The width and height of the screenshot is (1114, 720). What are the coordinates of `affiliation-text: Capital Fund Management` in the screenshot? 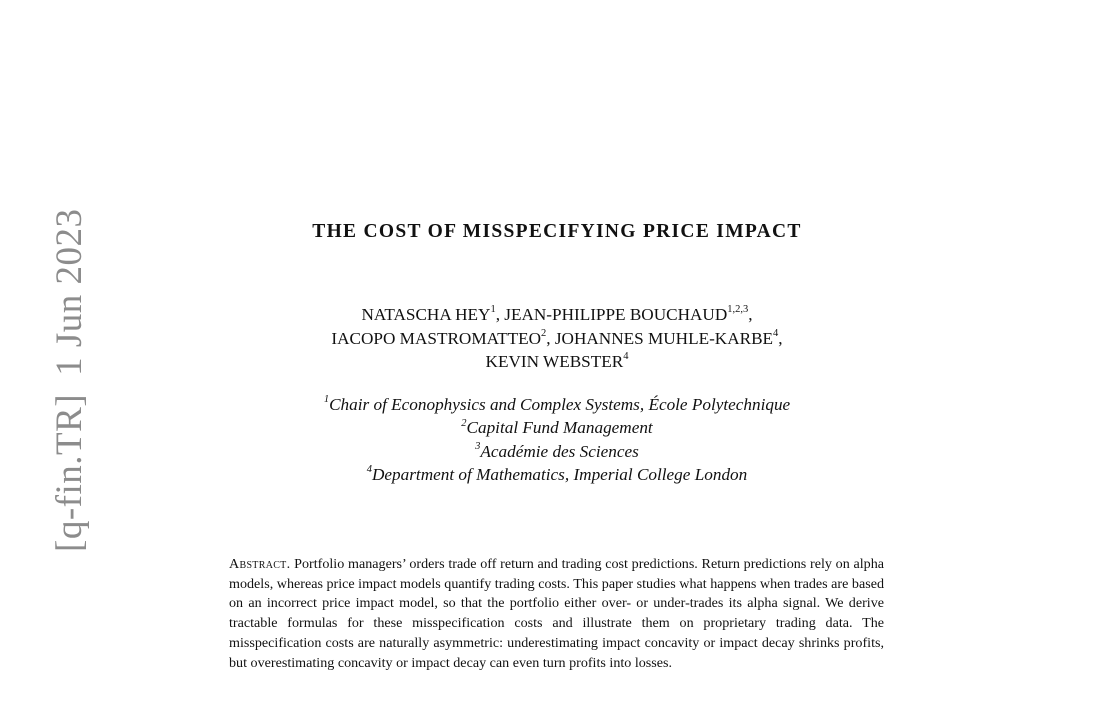 It's located at (559, 428).